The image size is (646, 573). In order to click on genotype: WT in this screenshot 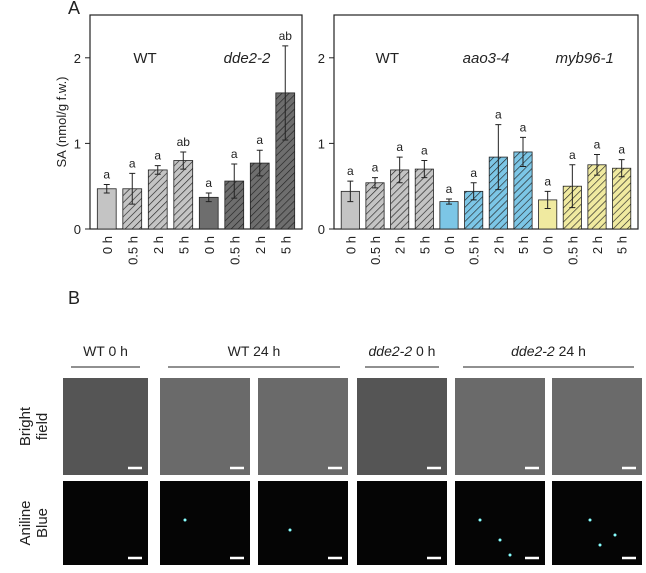, I will do `click(239, 351)`.